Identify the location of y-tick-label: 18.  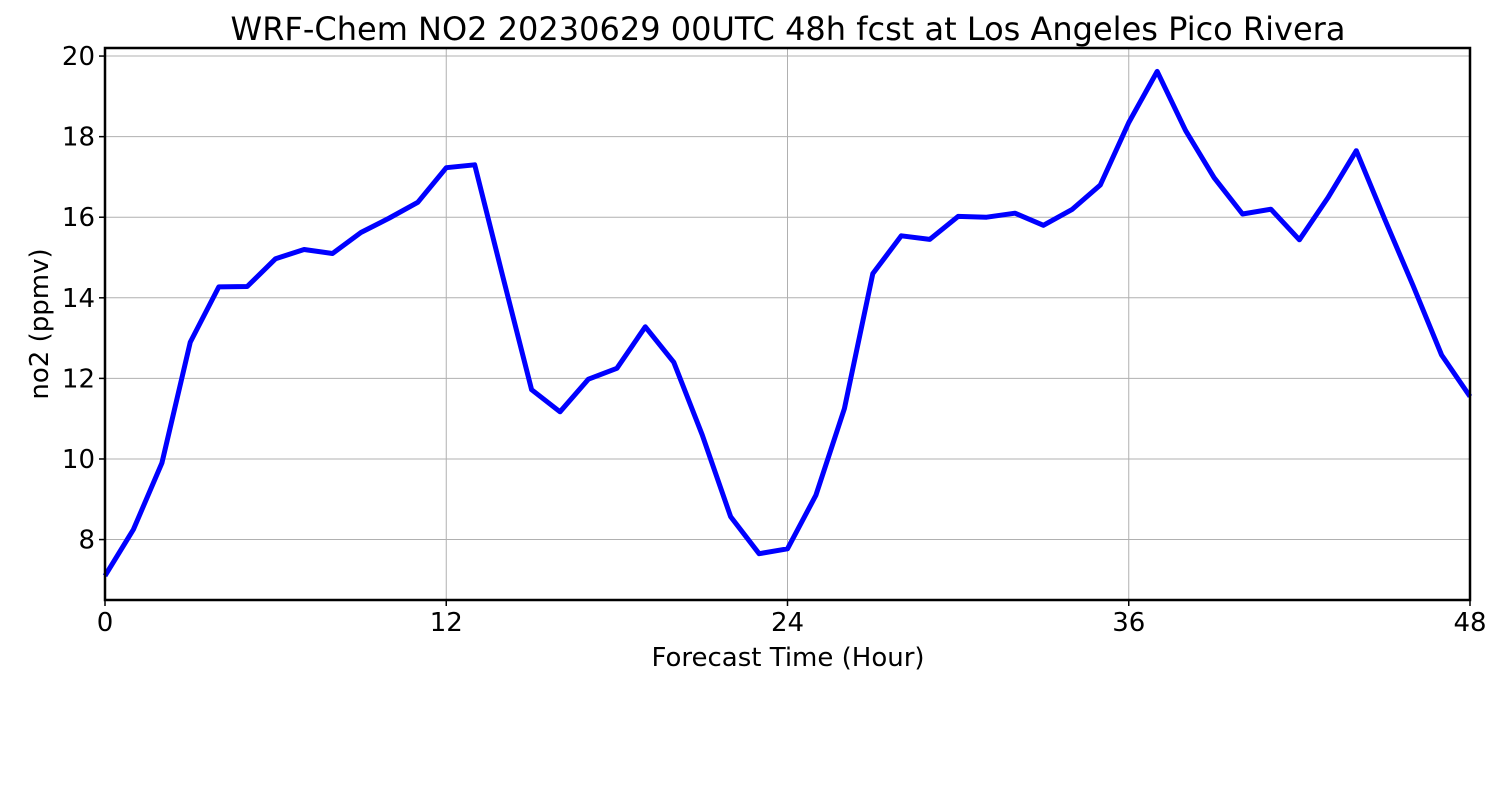
(78, 138).